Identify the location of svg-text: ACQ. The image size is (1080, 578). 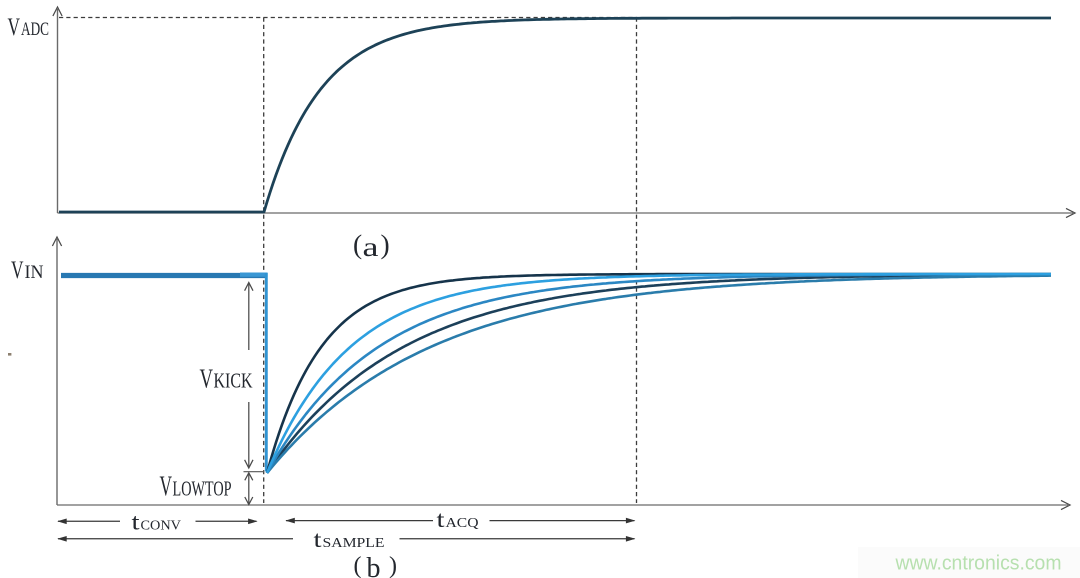
(462, 523).